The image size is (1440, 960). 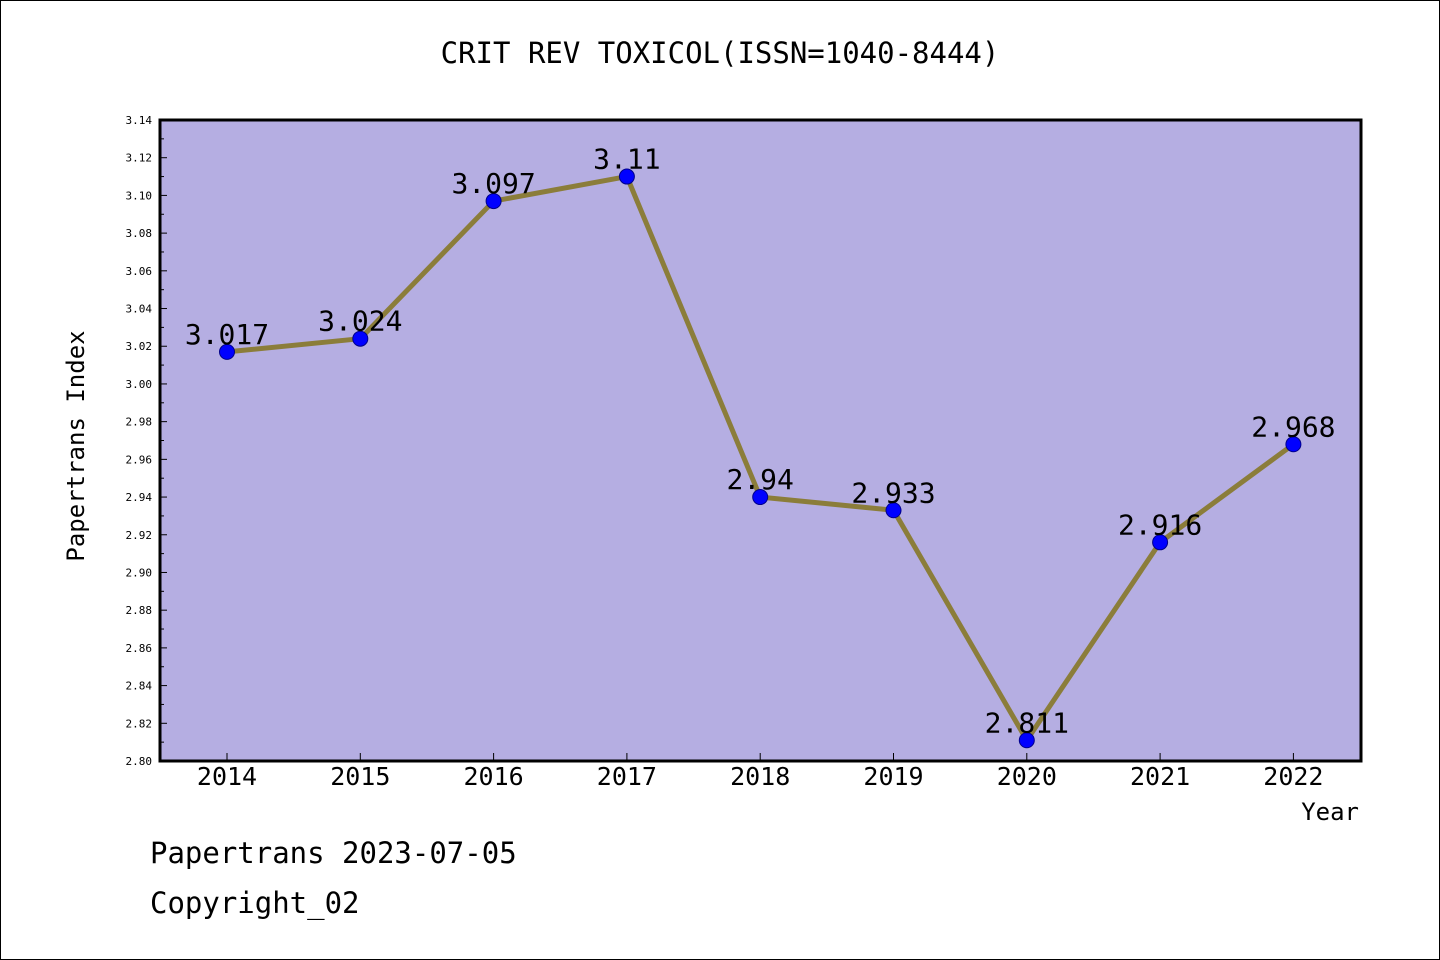 What do you see at coordinates (139, 233) in the screenshot?
I see `y-tick-label: 3.08` at bounding box center [139, 233].